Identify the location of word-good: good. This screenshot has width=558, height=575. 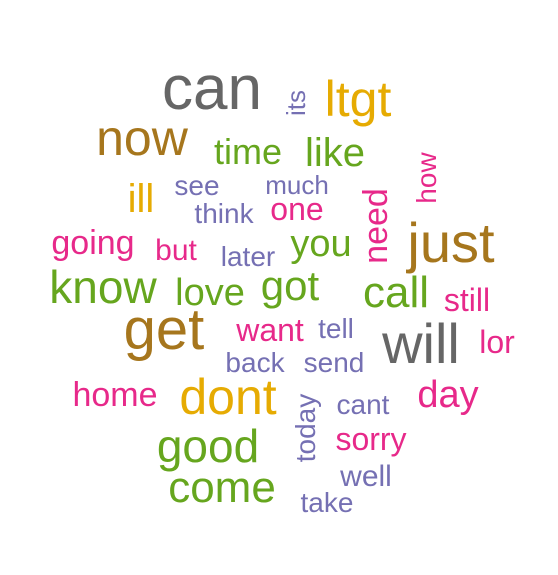
(208, 446).